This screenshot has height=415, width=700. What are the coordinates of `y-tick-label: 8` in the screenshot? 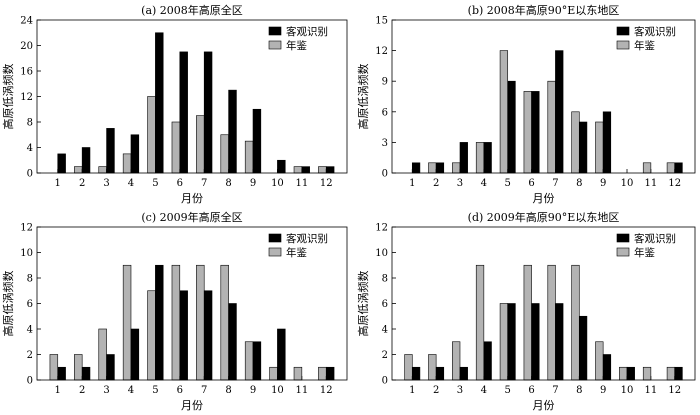 It's located at (30, 279).